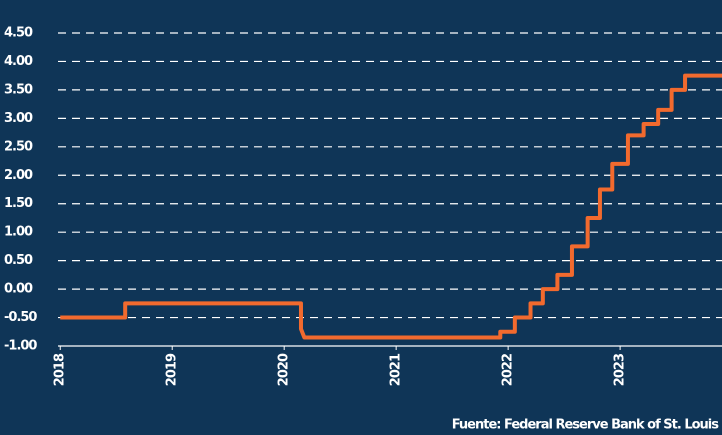 The image size is (722, 435). What do you see at coordinates (60, 369) in the screenshot?
I see `x-tick-label: 2018` at bounding box center [60, 369].